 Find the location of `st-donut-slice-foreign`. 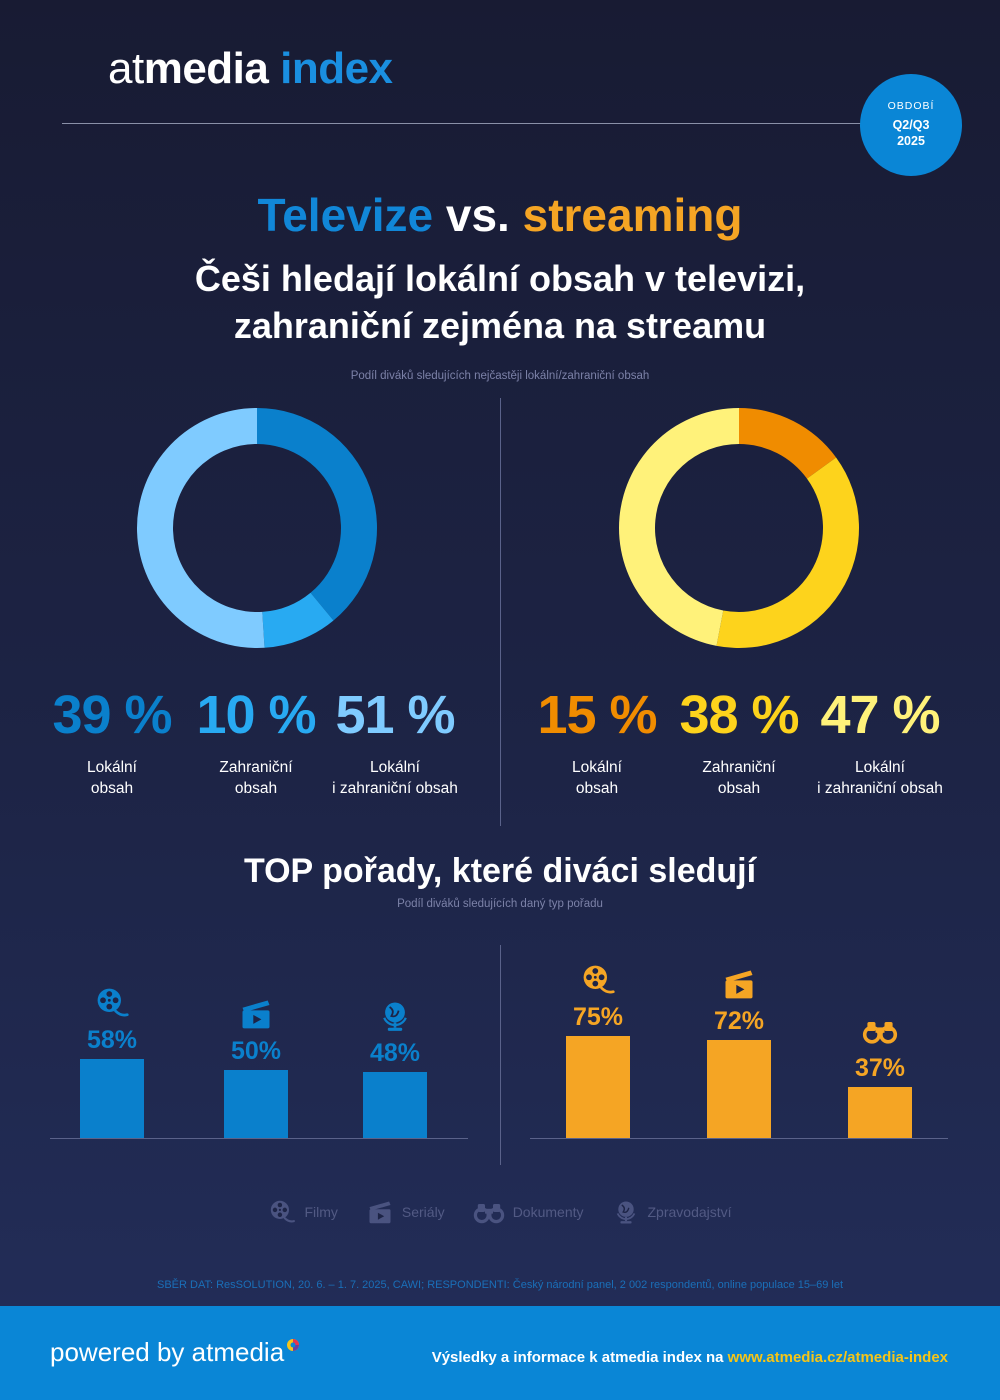

st-donut-slice-foreign is located at coordinates (788, 552).